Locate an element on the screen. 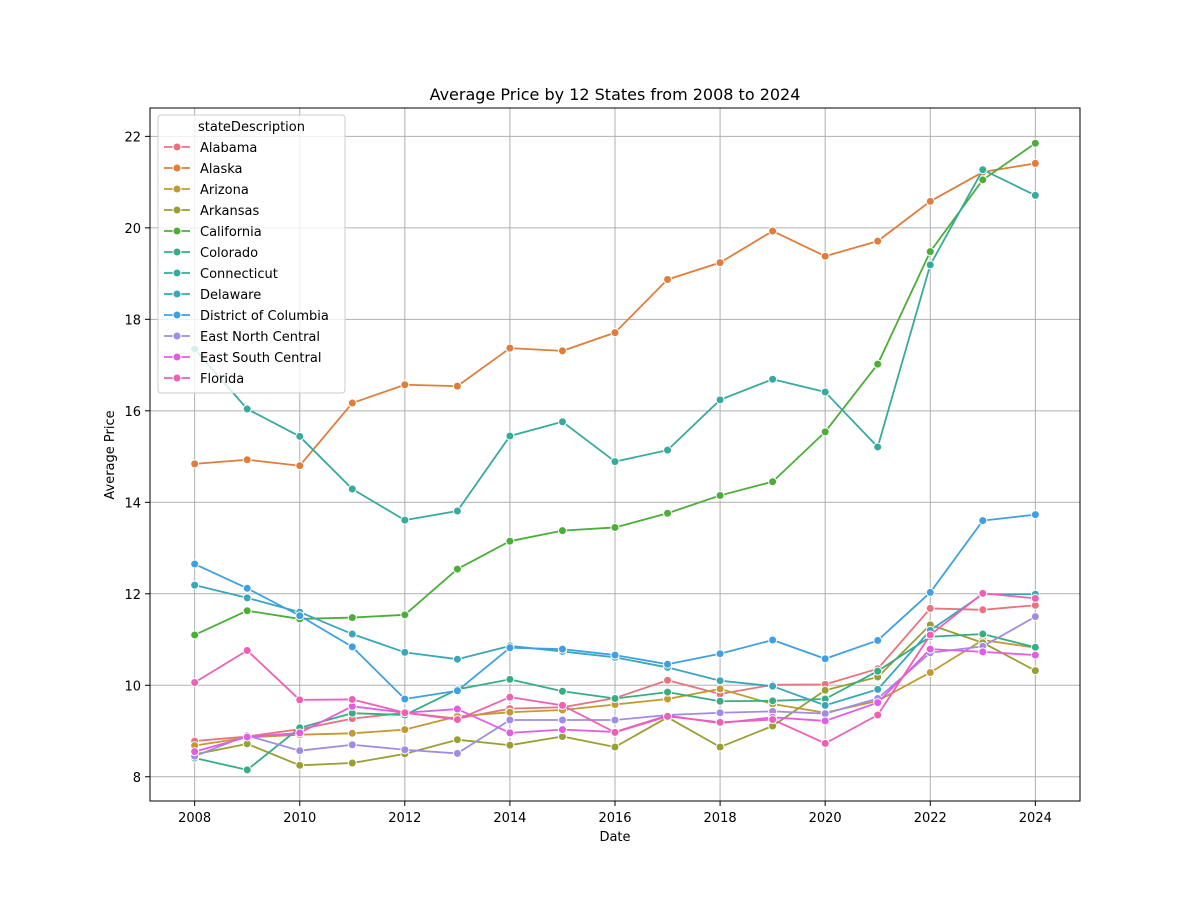 This screenshot has width=1200, height=900. legend-item-alaska: Alaska is located at coordinates (203, 169).